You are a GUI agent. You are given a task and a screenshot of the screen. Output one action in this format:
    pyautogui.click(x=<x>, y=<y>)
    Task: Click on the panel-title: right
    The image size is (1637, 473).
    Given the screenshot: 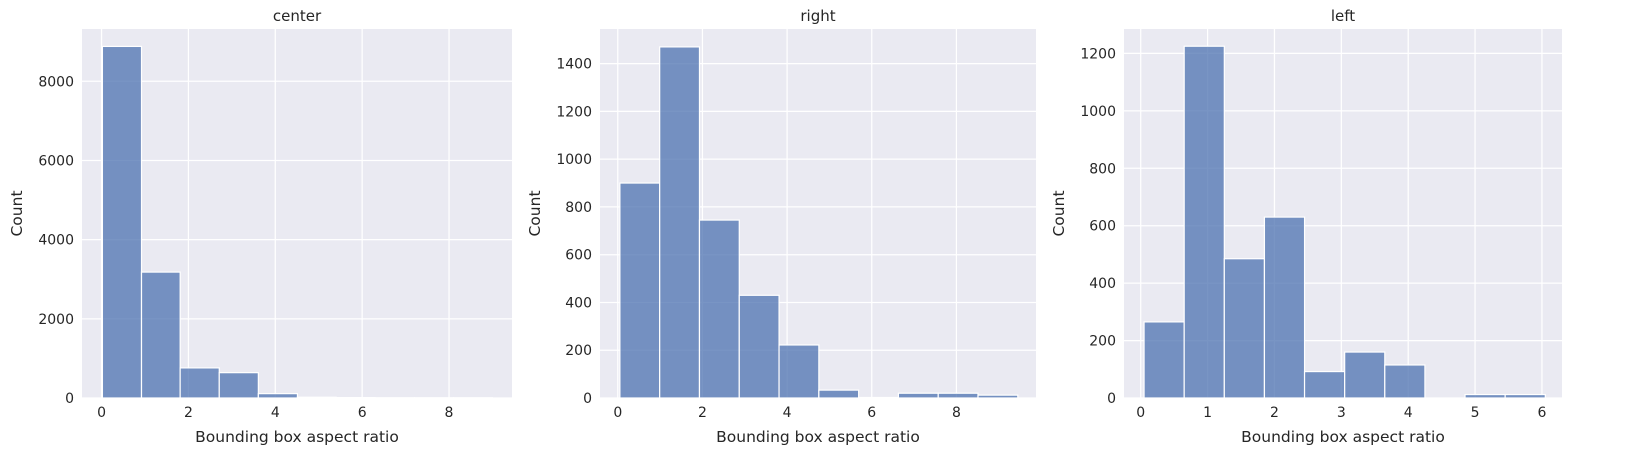 What is the action you would take?
    pyautogui.click(x=817, y=16)
    